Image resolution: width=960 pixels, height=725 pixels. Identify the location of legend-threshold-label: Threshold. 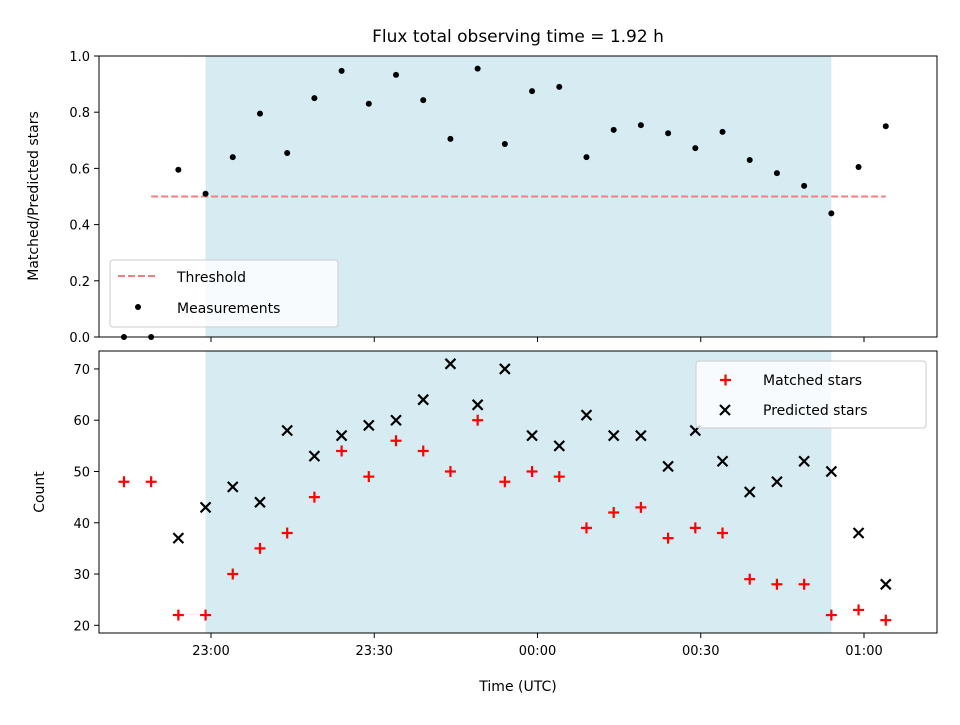
(211, 278).